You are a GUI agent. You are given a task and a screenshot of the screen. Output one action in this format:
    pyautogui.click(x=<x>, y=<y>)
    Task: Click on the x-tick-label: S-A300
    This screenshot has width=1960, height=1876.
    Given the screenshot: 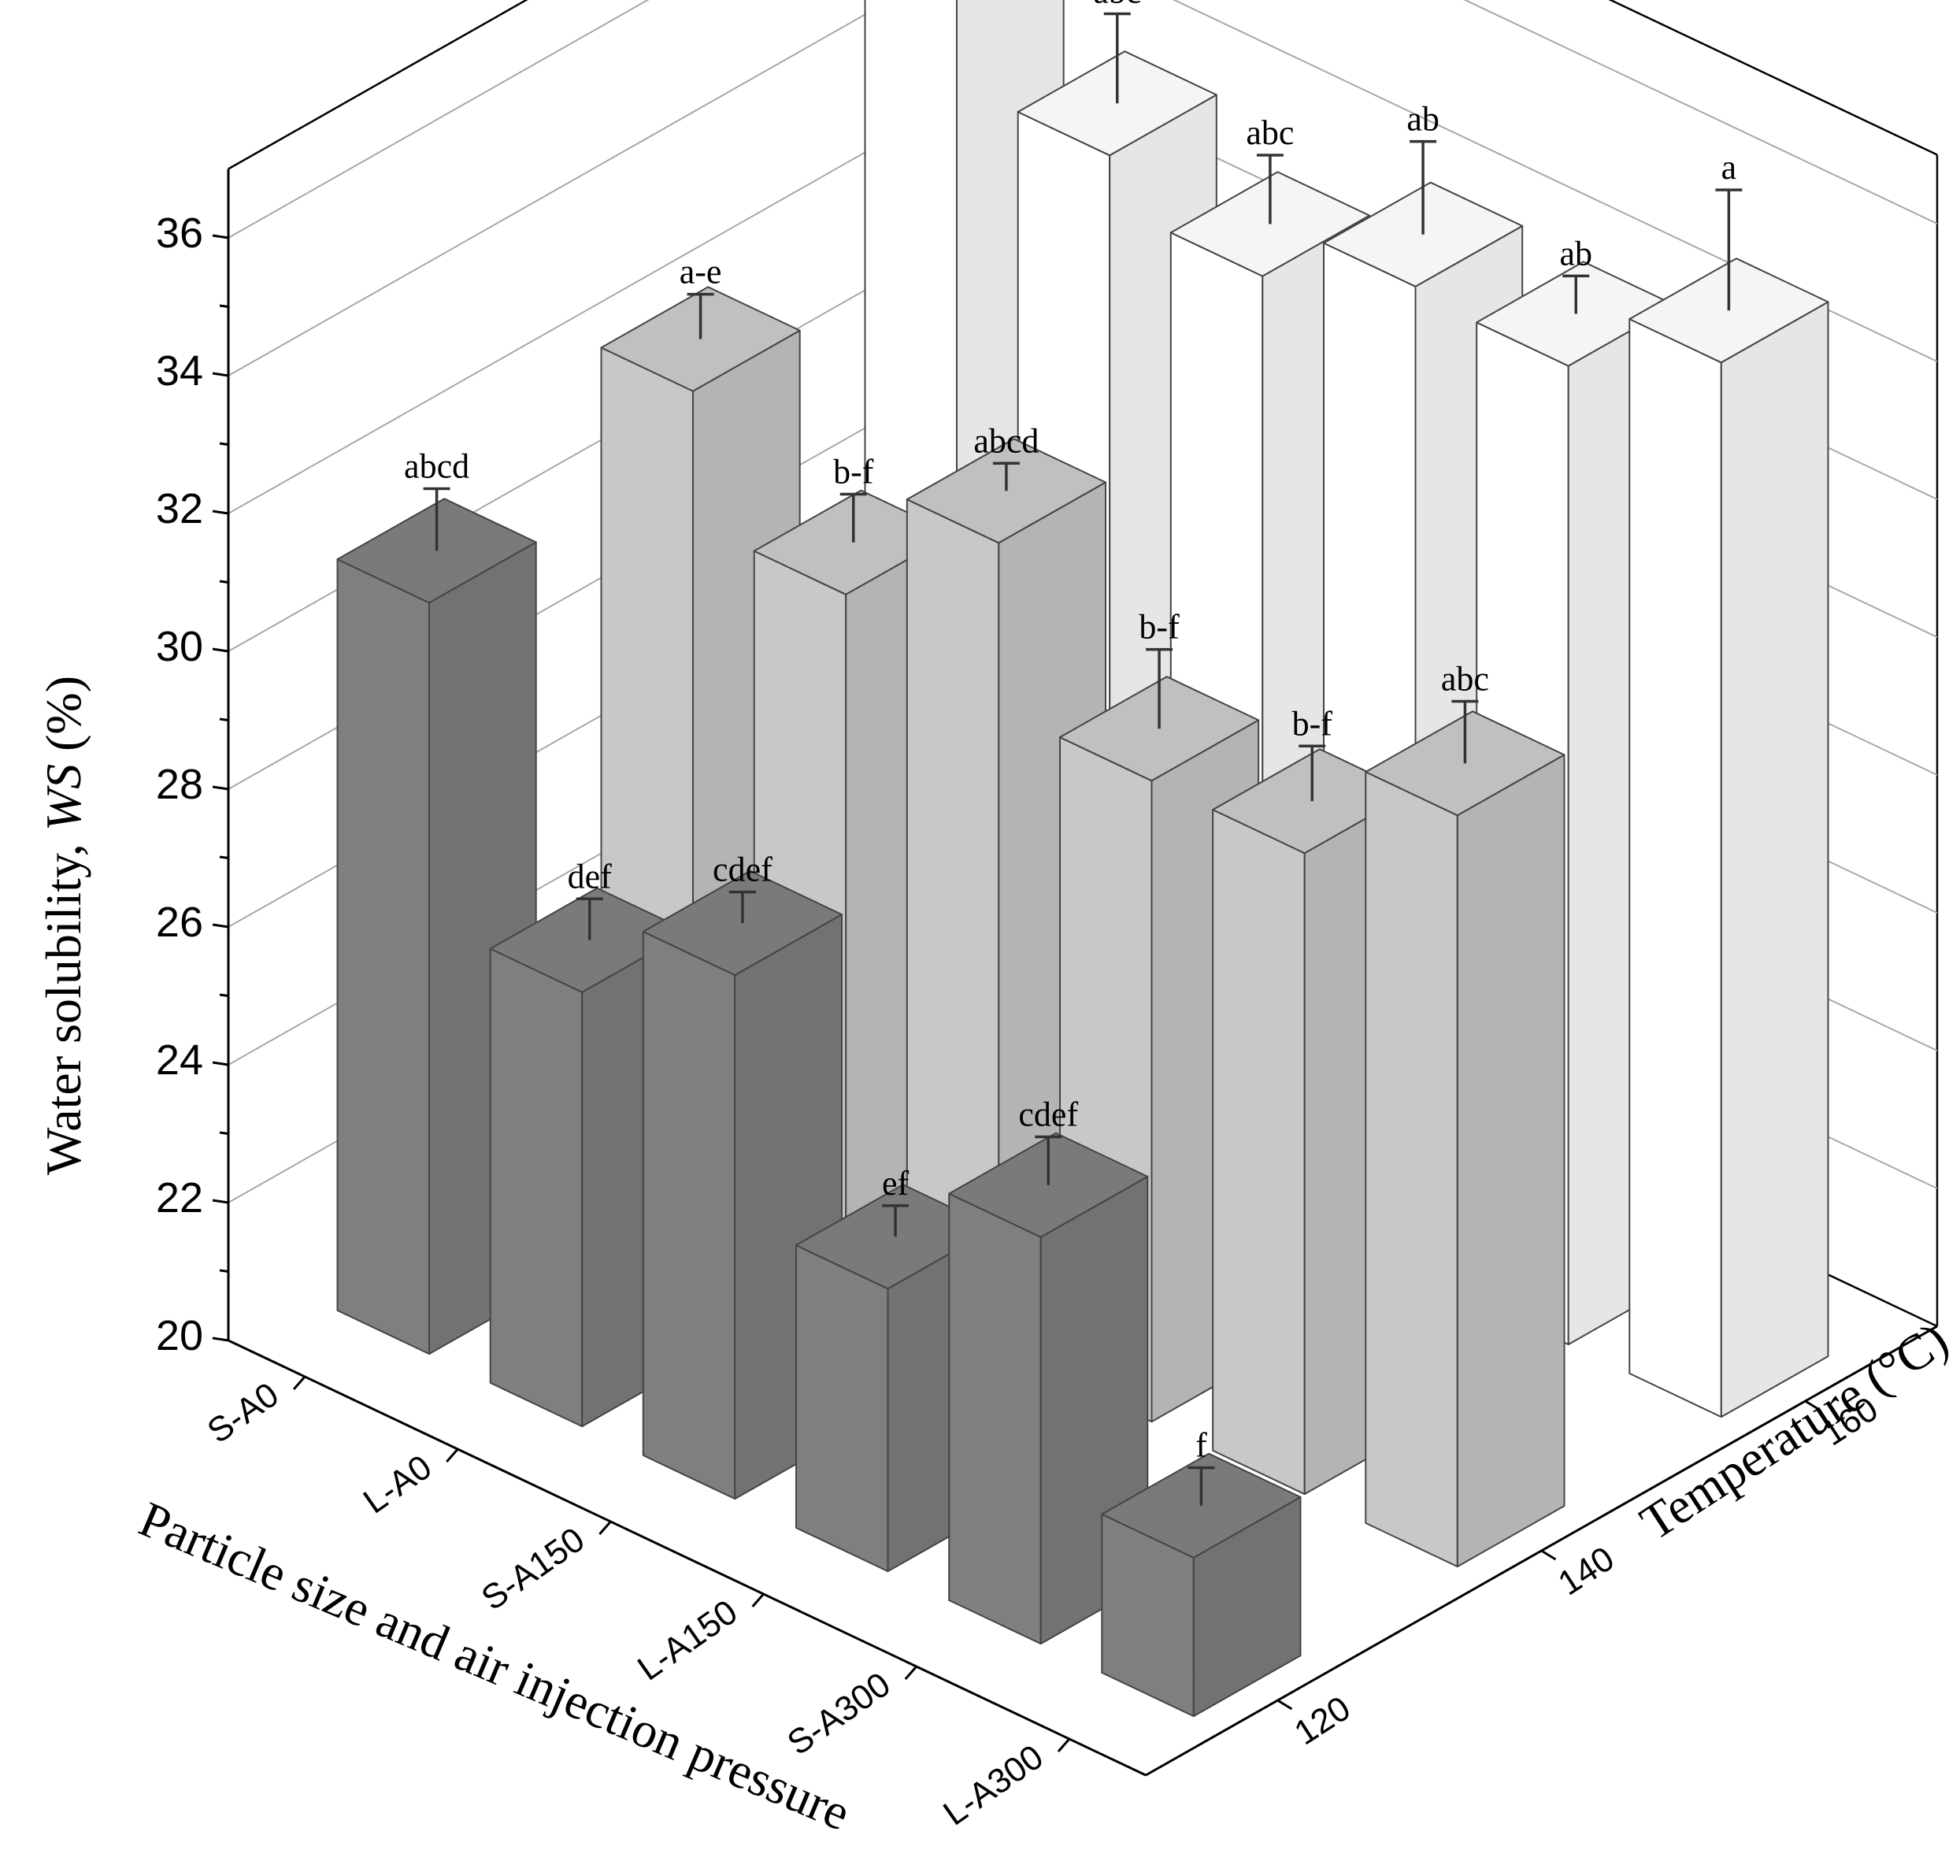 What is the action you would take?
    pyautogui.click(x=838, y=1714)
    